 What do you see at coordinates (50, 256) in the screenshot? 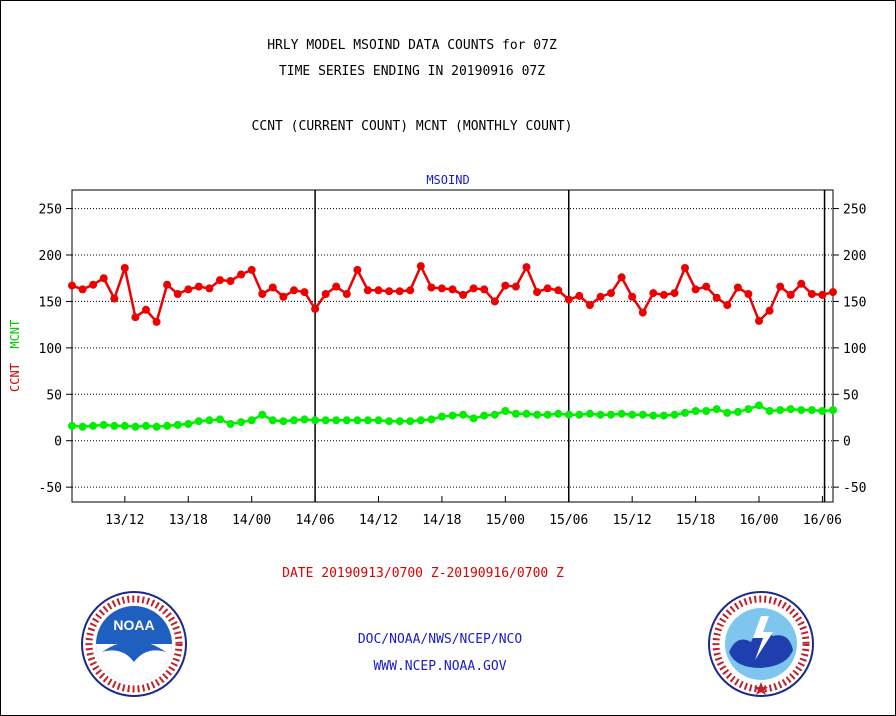
I see `y-tick-label: 200` at bounding box center [50, 256].